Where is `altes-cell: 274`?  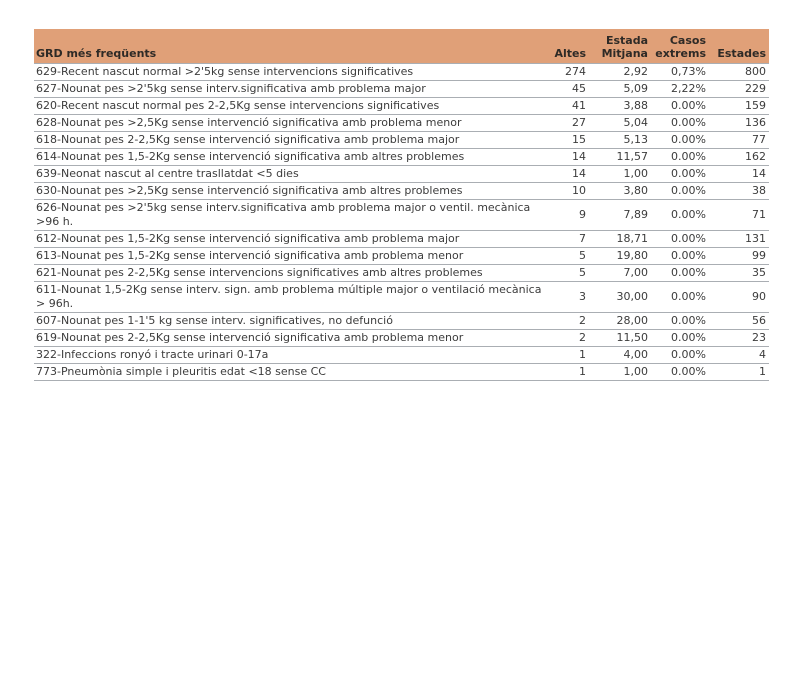
altes-cell: 274 is located at coordinates (569, 71).